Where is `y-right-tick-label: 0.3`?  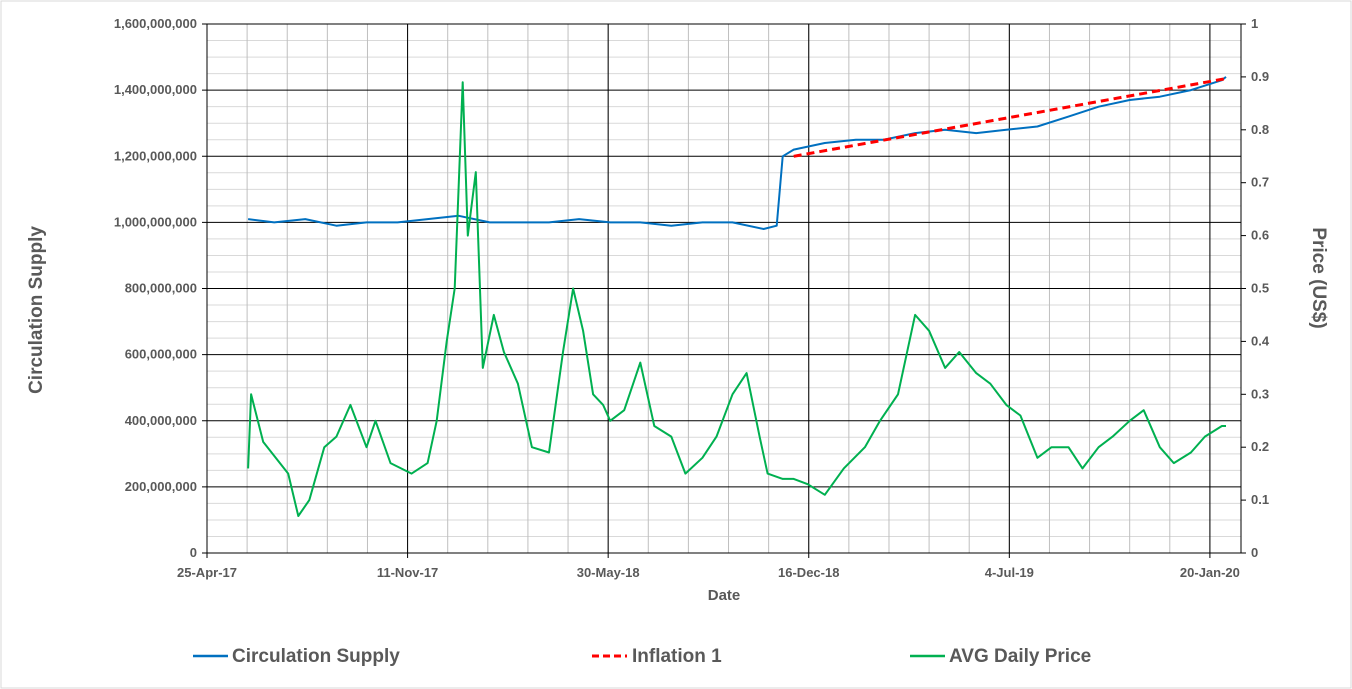 y-right-tick-label: 0.3 is located at coordinates (1260, 393).